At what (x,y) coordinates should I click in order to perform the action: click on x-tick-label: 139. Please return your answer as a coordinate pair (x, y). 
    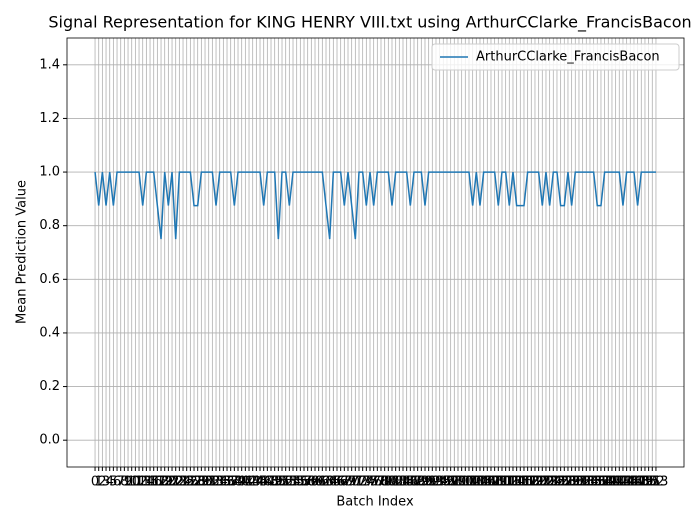
    Looking at the image, I should click on (604, 482).